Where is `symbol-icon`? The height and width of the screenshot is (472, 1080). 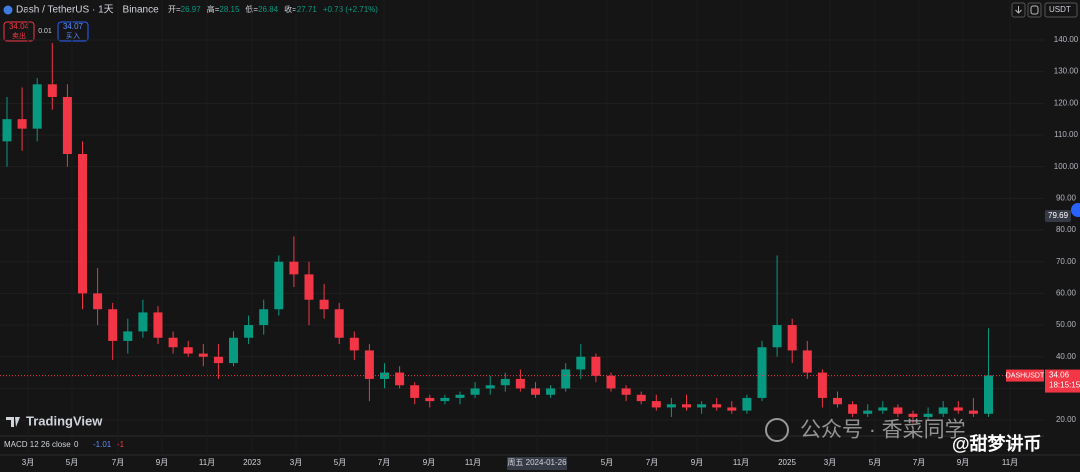 symbol-icon is located at coordinates (8, 10).